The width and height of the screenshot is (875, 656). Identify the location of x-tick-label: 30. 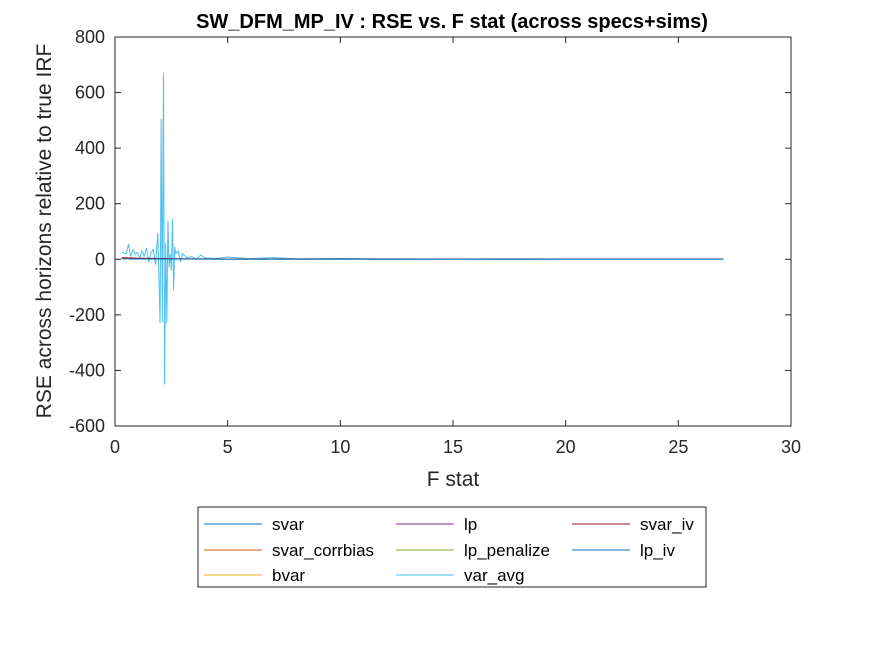
(791, 447).